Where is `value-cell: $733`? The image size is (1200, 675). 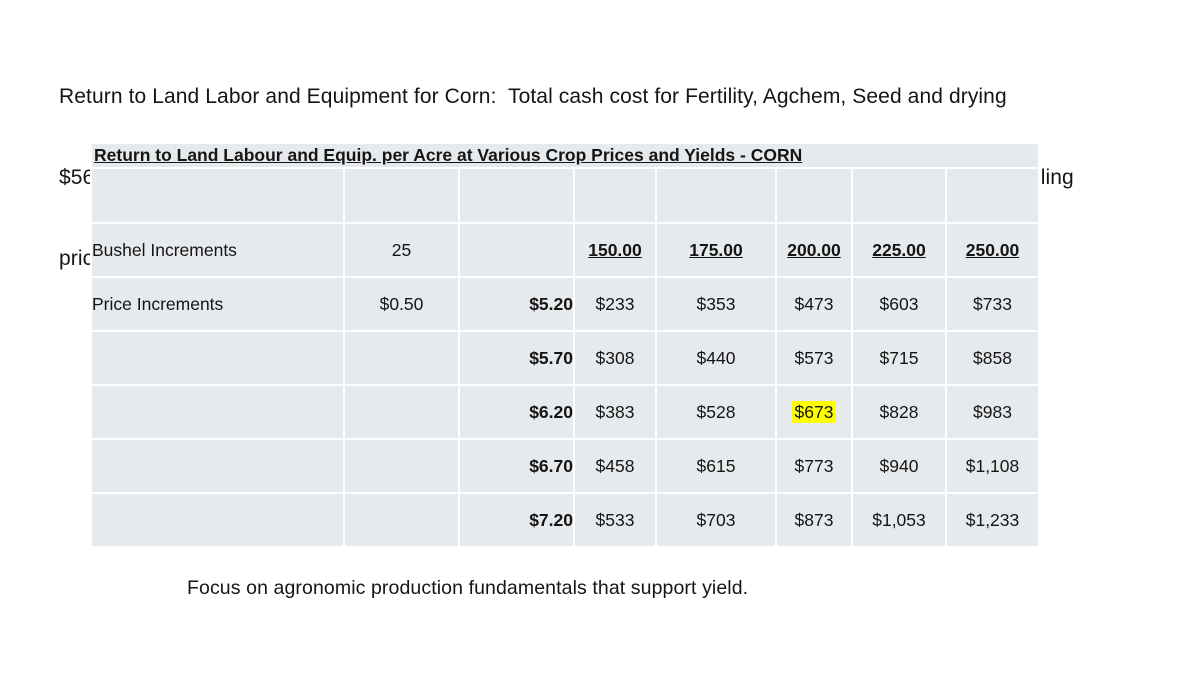 value-cell: $733 is located at coordinates (992, 304).